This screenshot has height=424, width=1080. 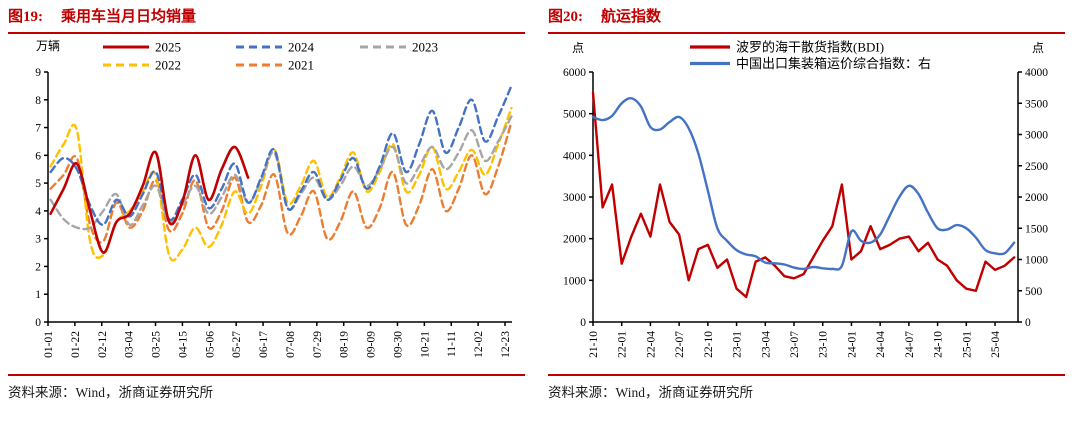 What do you see at coordinates (631, 17) in the screenshot?
I see `figure-title-text: 航运指数` at bounding box center [631, 17].